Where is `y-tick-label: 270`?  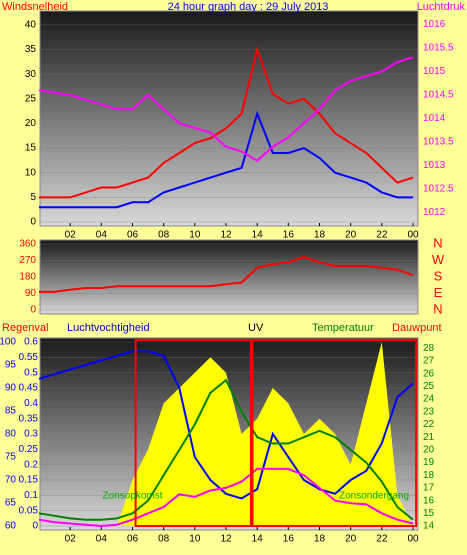 y-tick-label: 270 is located at coordinates (27, 260).